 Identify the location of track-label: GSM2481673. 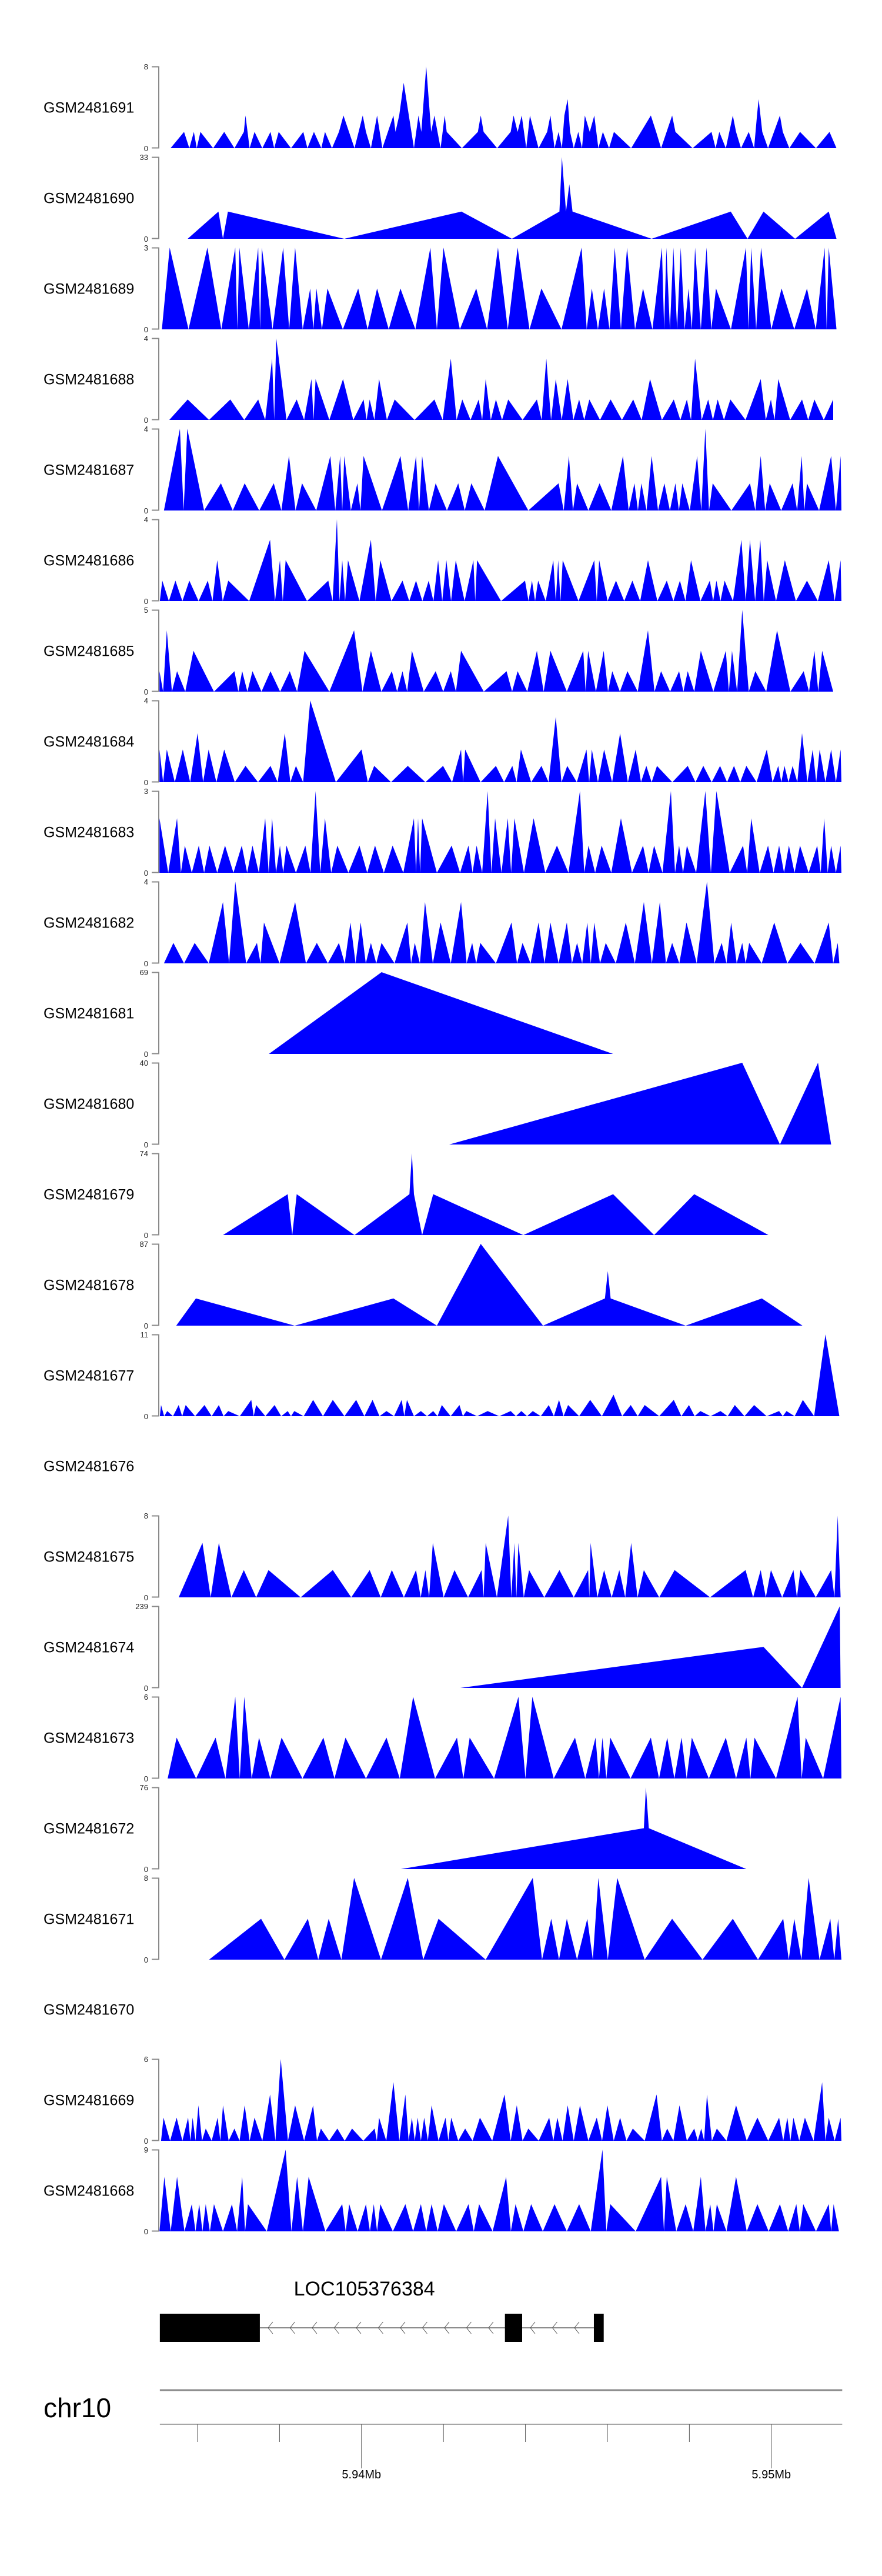
(89, 1738).